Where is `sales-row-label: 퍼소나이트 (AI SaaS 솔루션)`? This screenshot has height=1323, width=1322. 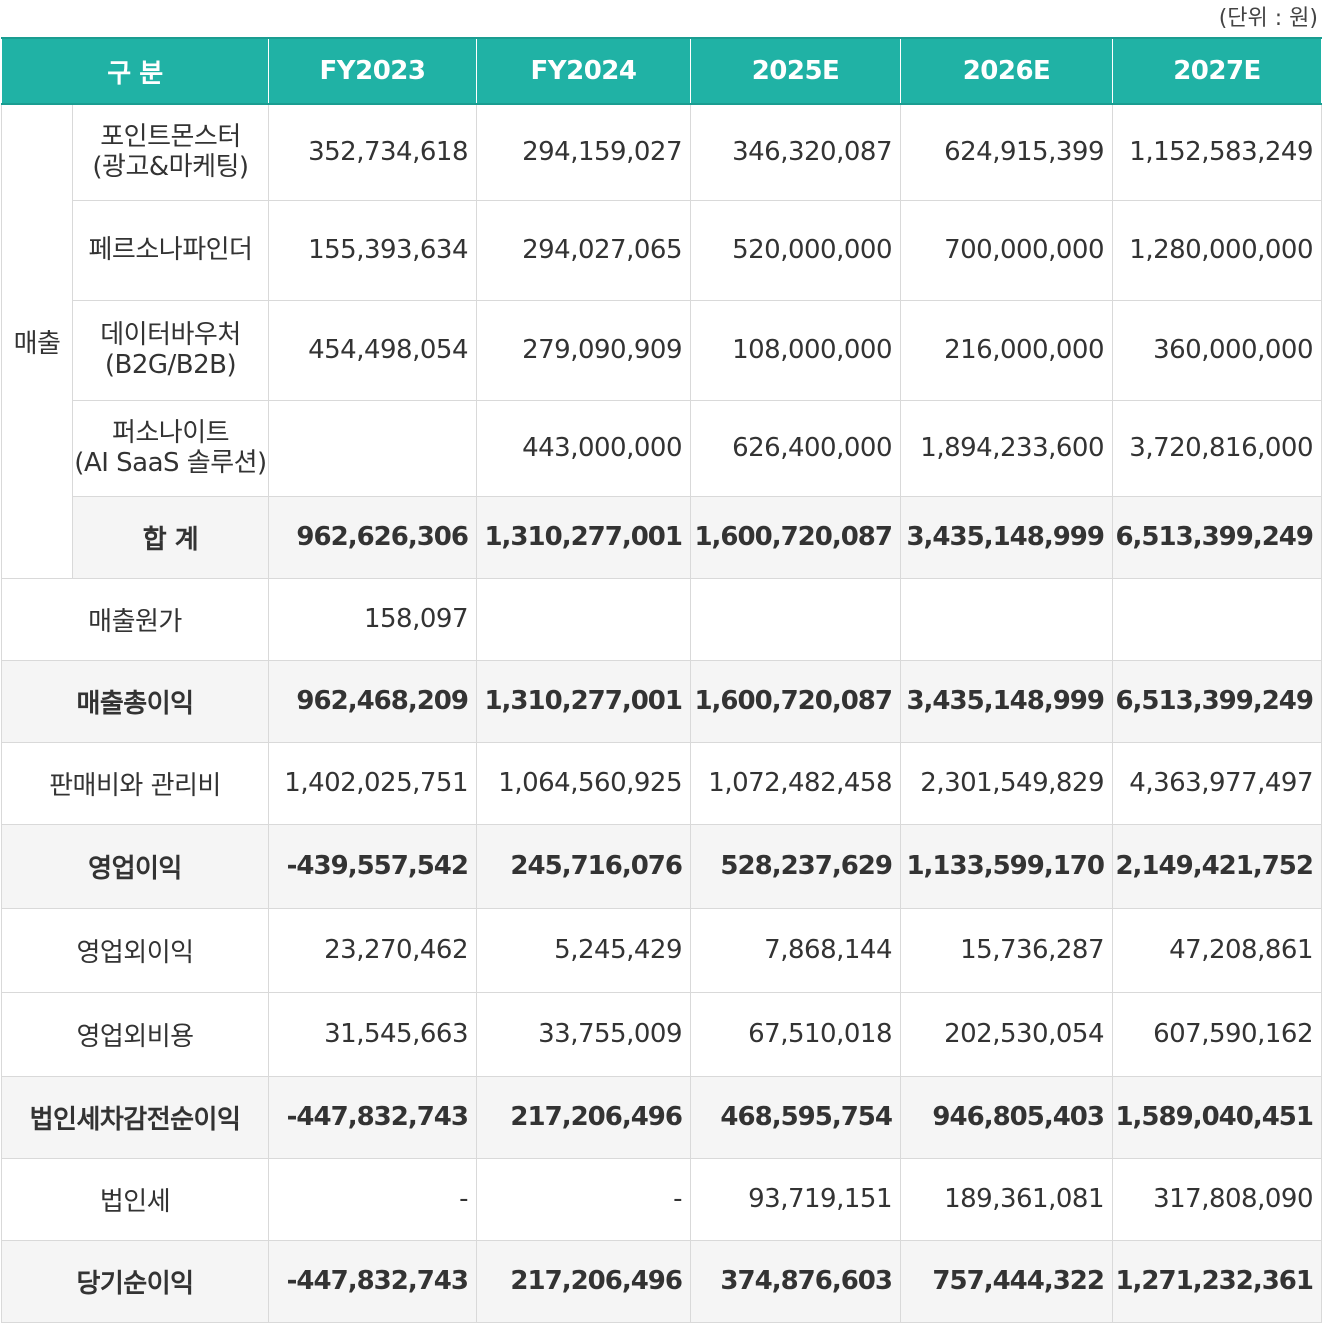 sales-row-label: 퍼소나이트 (AI SaaS 솔루션) is located at coordinates (170, 448).